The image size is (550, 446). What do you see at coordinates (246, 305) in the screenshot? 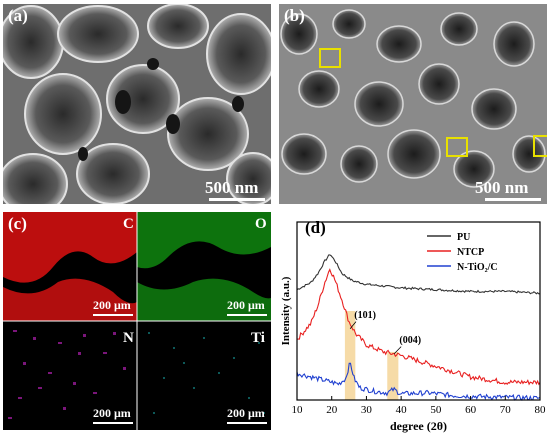
I see `map-scale-label-o: 200 μm` at bounding box center [246, 305].